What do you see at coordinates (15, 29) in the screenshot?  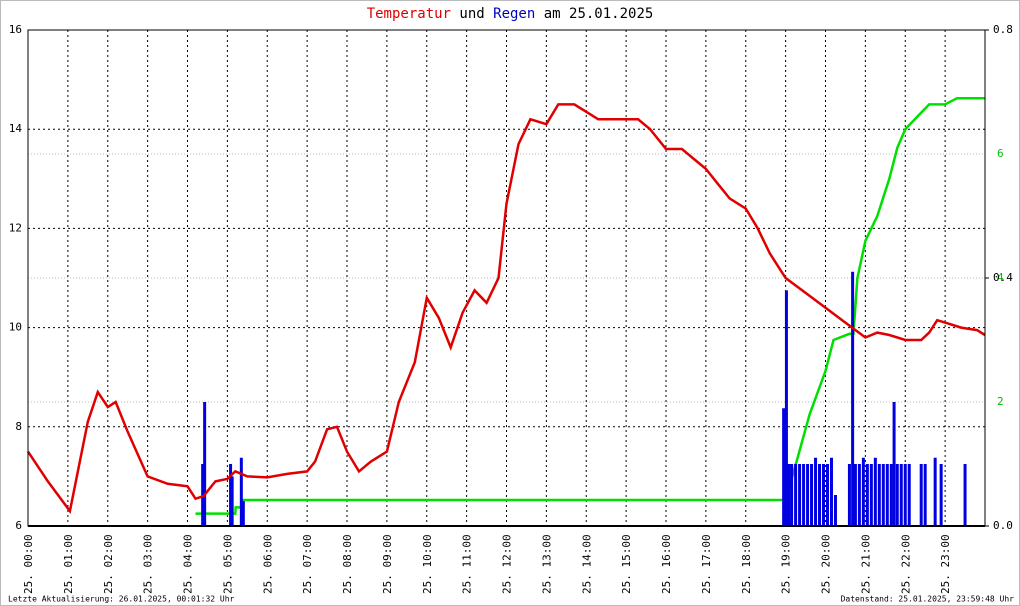 I see `y-tick-label: 16` at bounding box center [15, 29].